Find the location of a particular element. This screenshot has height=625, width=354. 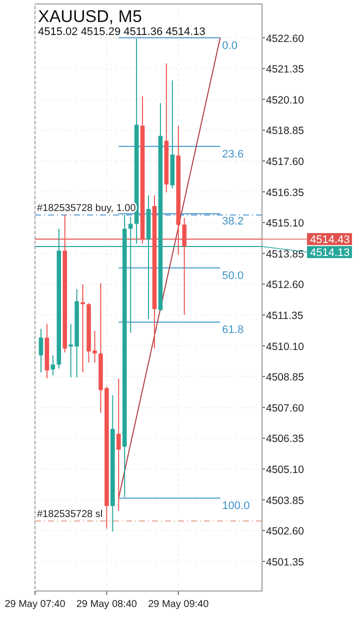

y-tick-label: 4508.85 is located at coordinates (285, 378).